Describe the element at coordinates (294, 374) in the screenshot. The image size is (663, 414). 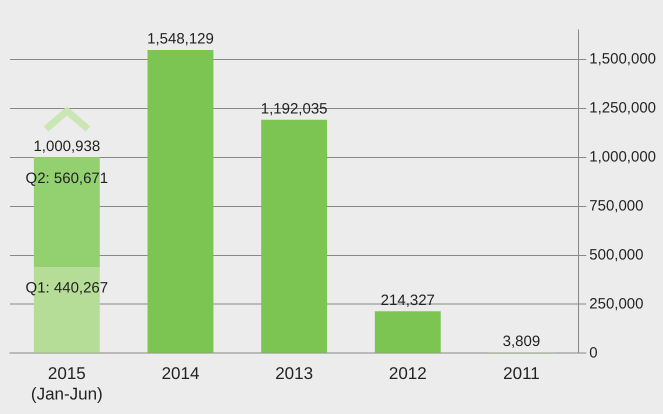
I see `x-tick-label: 2013` at that location.